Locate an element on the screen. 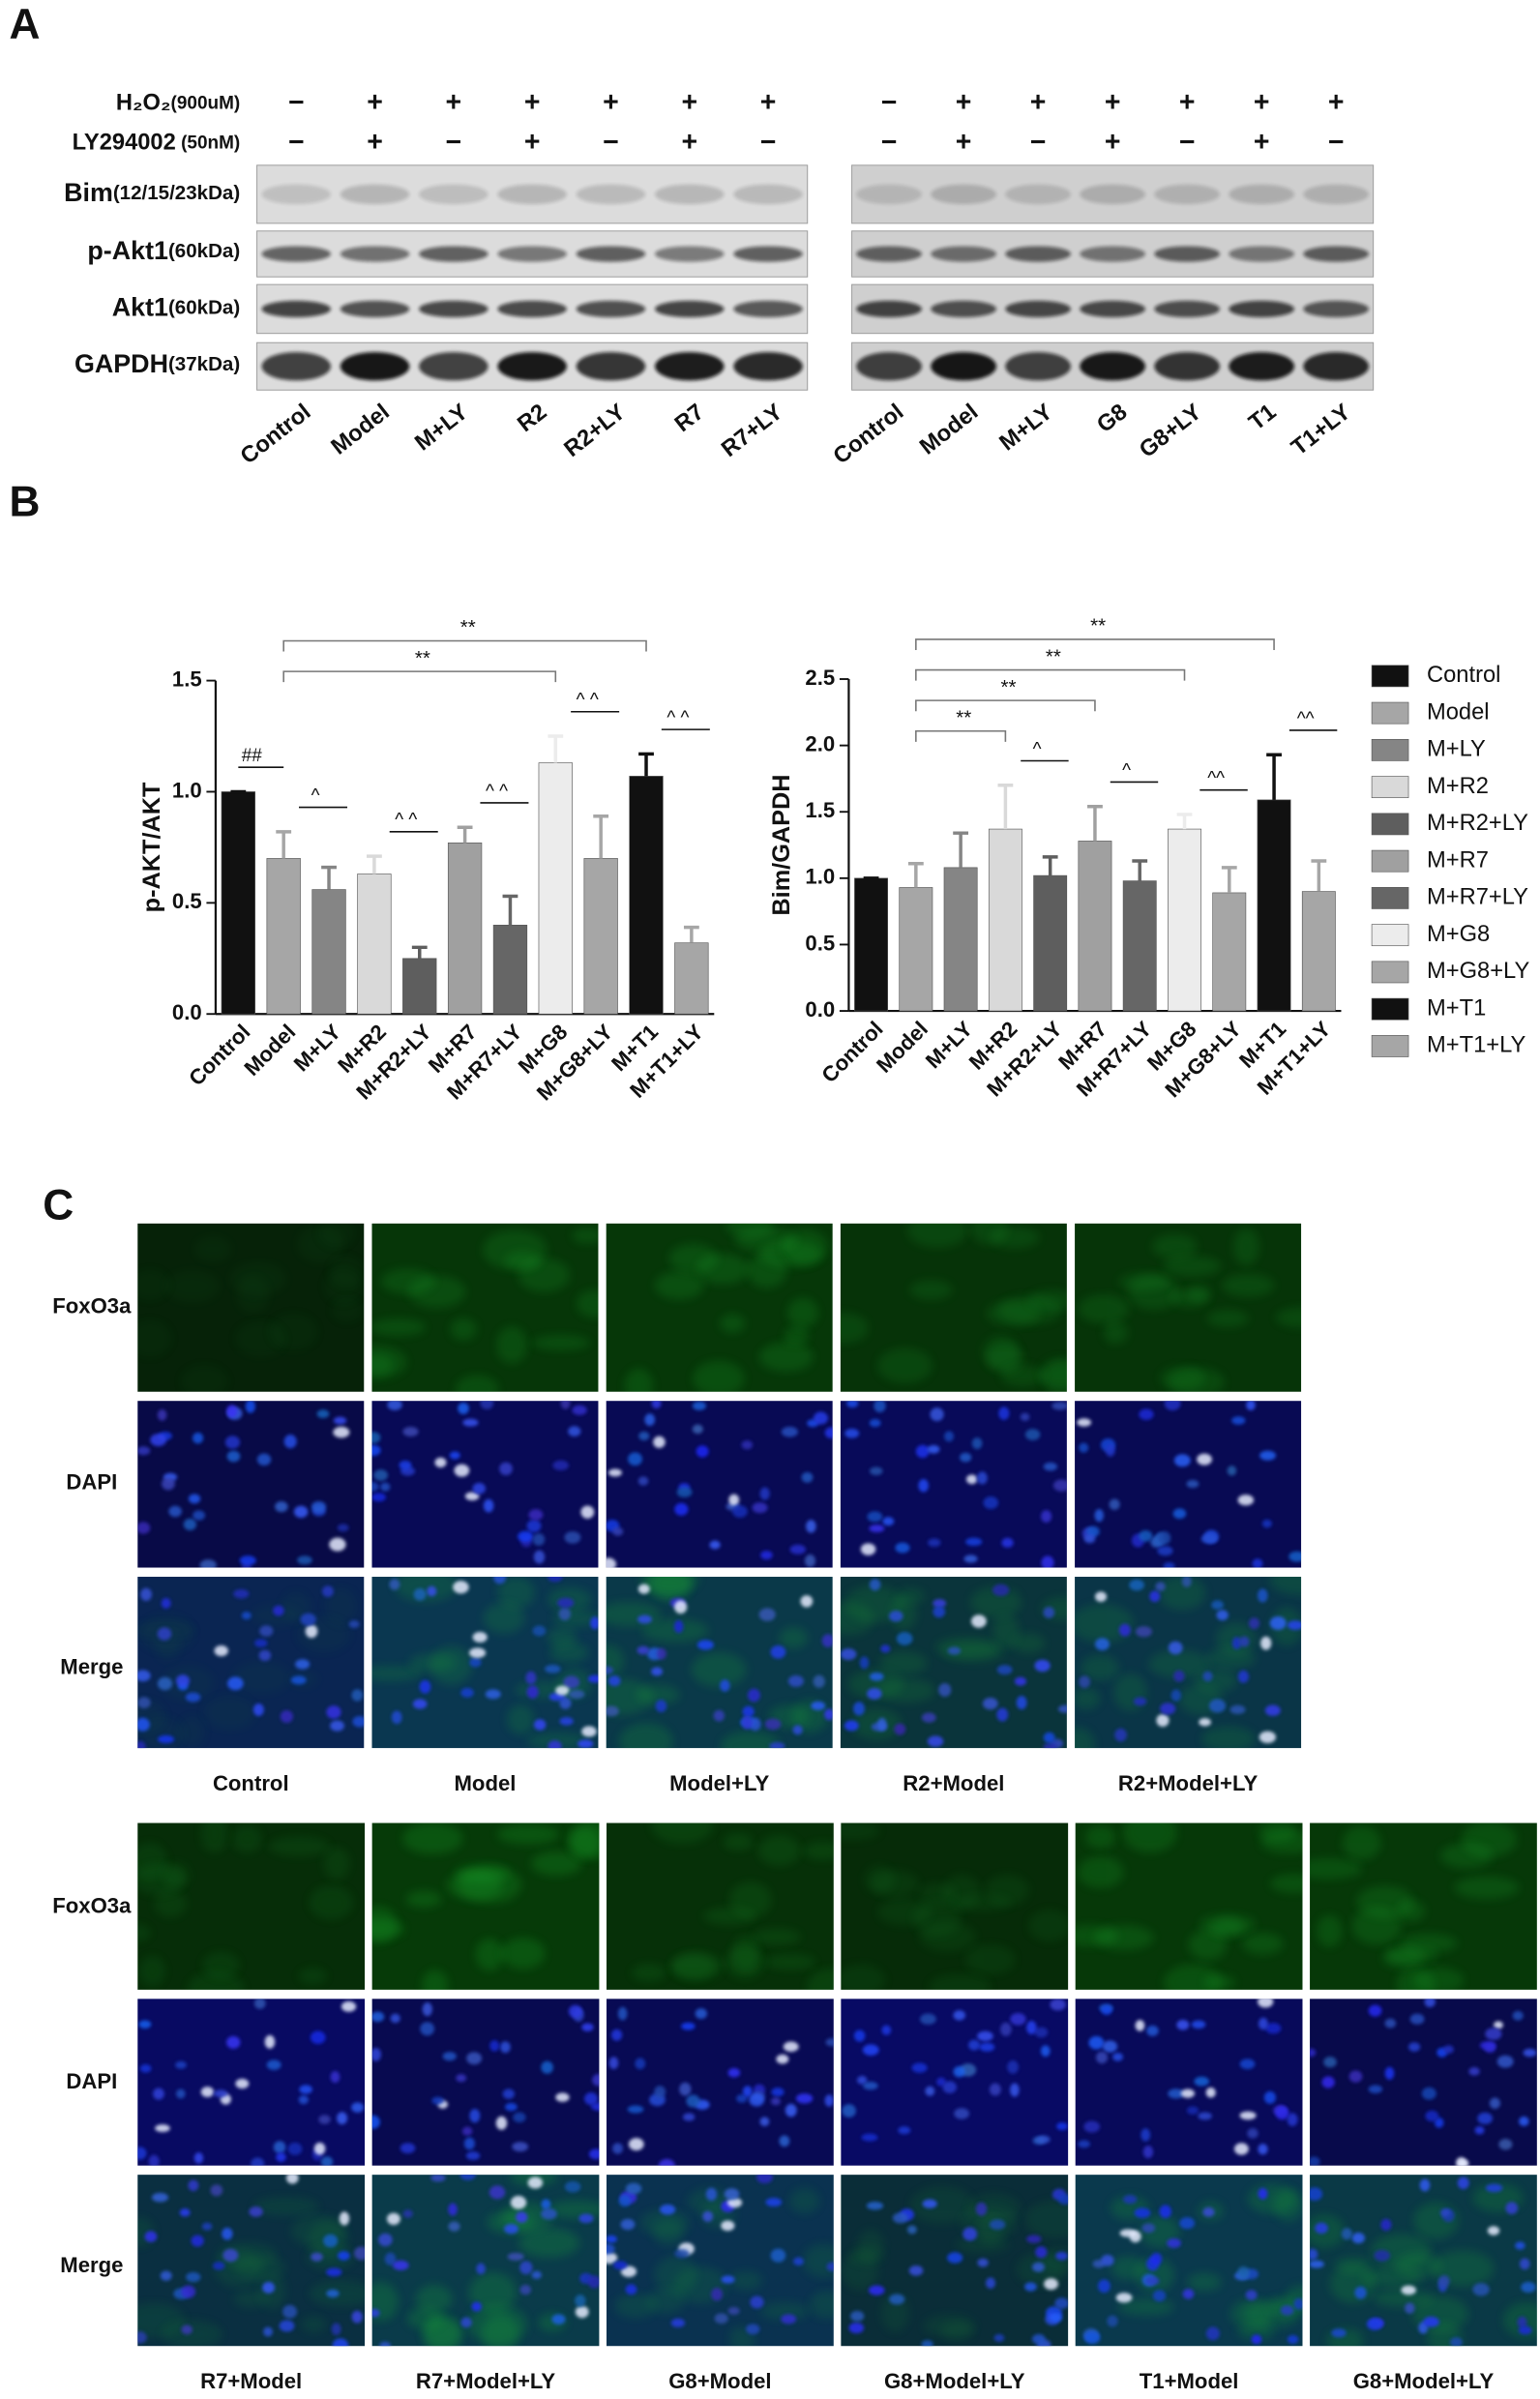 This screenshot has height=2399, width=1540. x-tick-label: Control is located at coordinates (851, 1052).